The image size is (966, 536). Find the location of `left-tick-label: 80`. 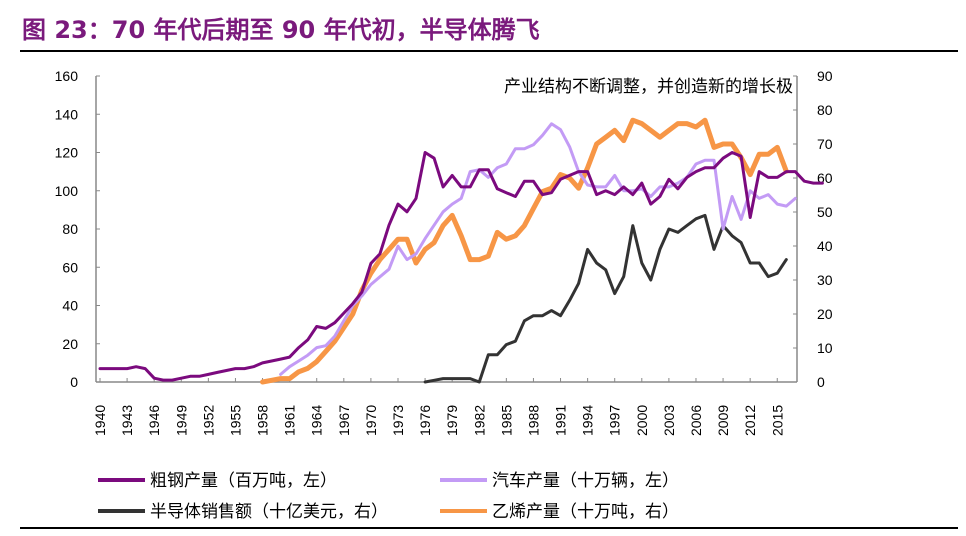

left-tick-label: 80 is located at coordinates (70, 229).